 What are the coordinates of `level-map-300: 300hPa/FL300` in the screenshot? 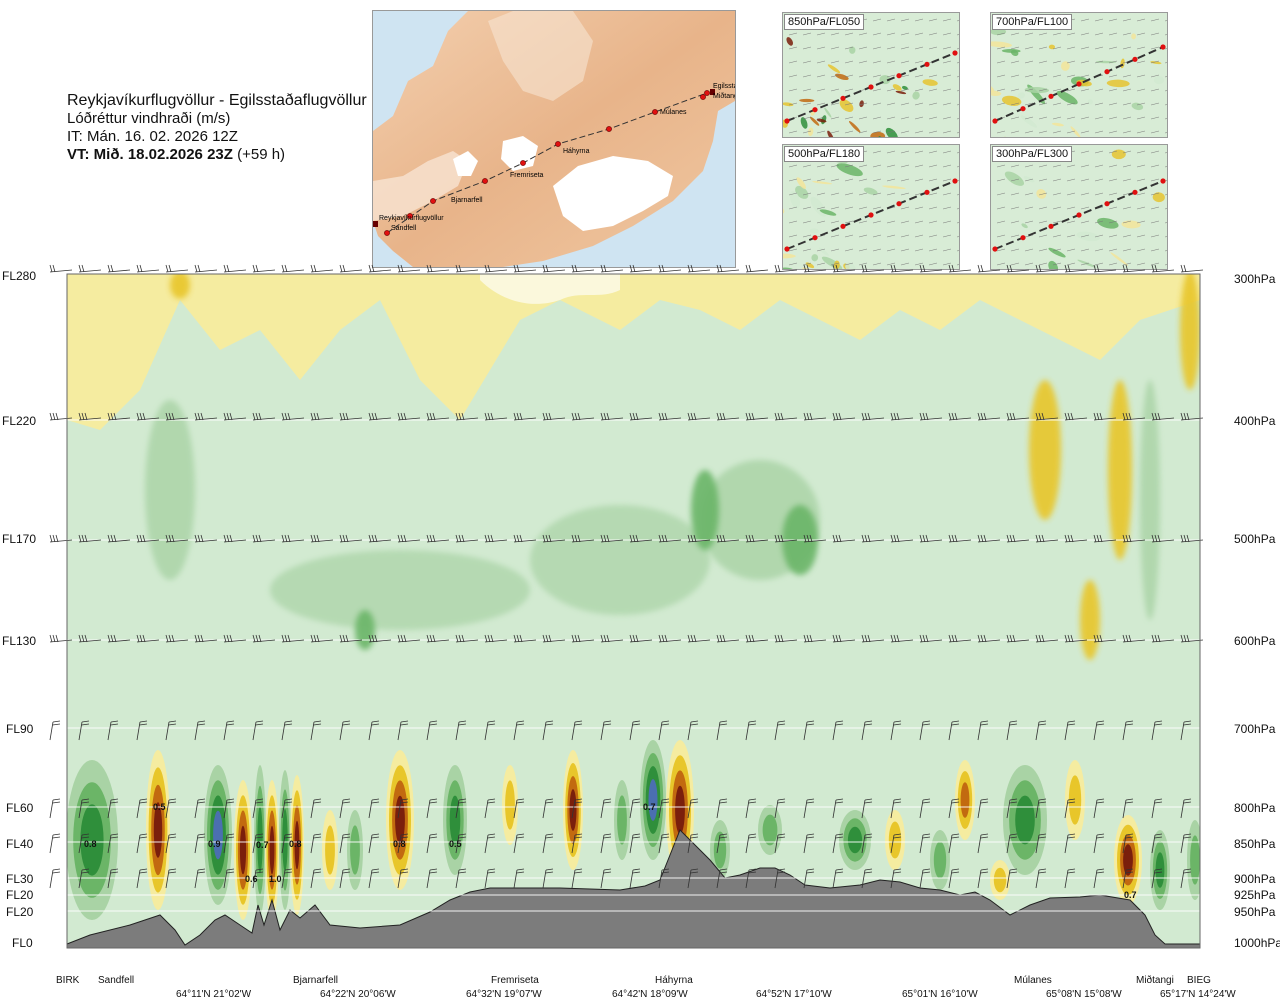 It's located at (1079, 207).